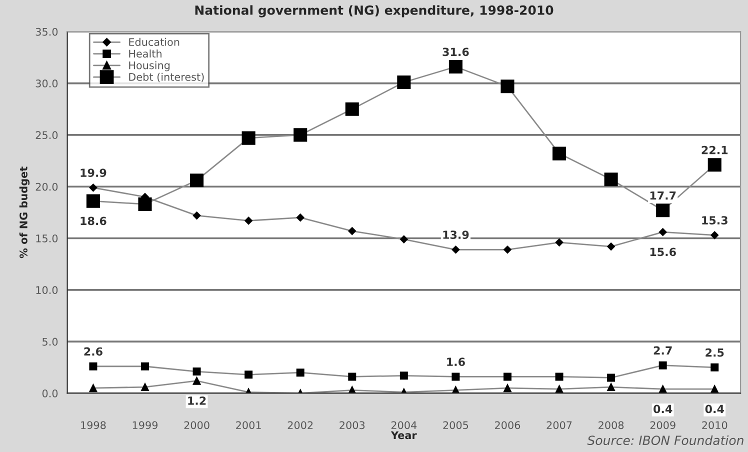 This screenshot has height=452, width=748. Describe the element at coordinates (50, 393) in the screenshot. I see `y-tick-label: 0.0` at that location.